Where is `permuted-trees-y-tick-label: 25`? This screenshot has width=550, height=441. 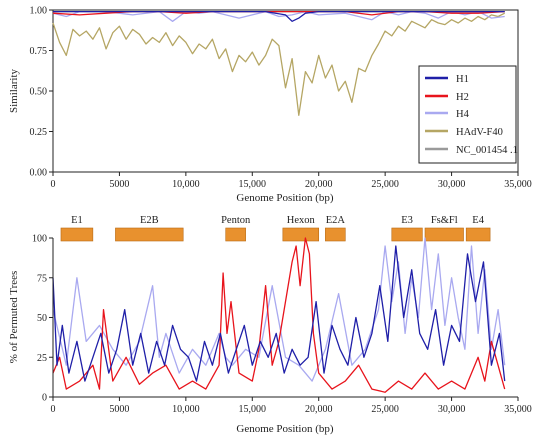 permuted-trees-y-tick-label: 25 is located at coordinates (42, 358).